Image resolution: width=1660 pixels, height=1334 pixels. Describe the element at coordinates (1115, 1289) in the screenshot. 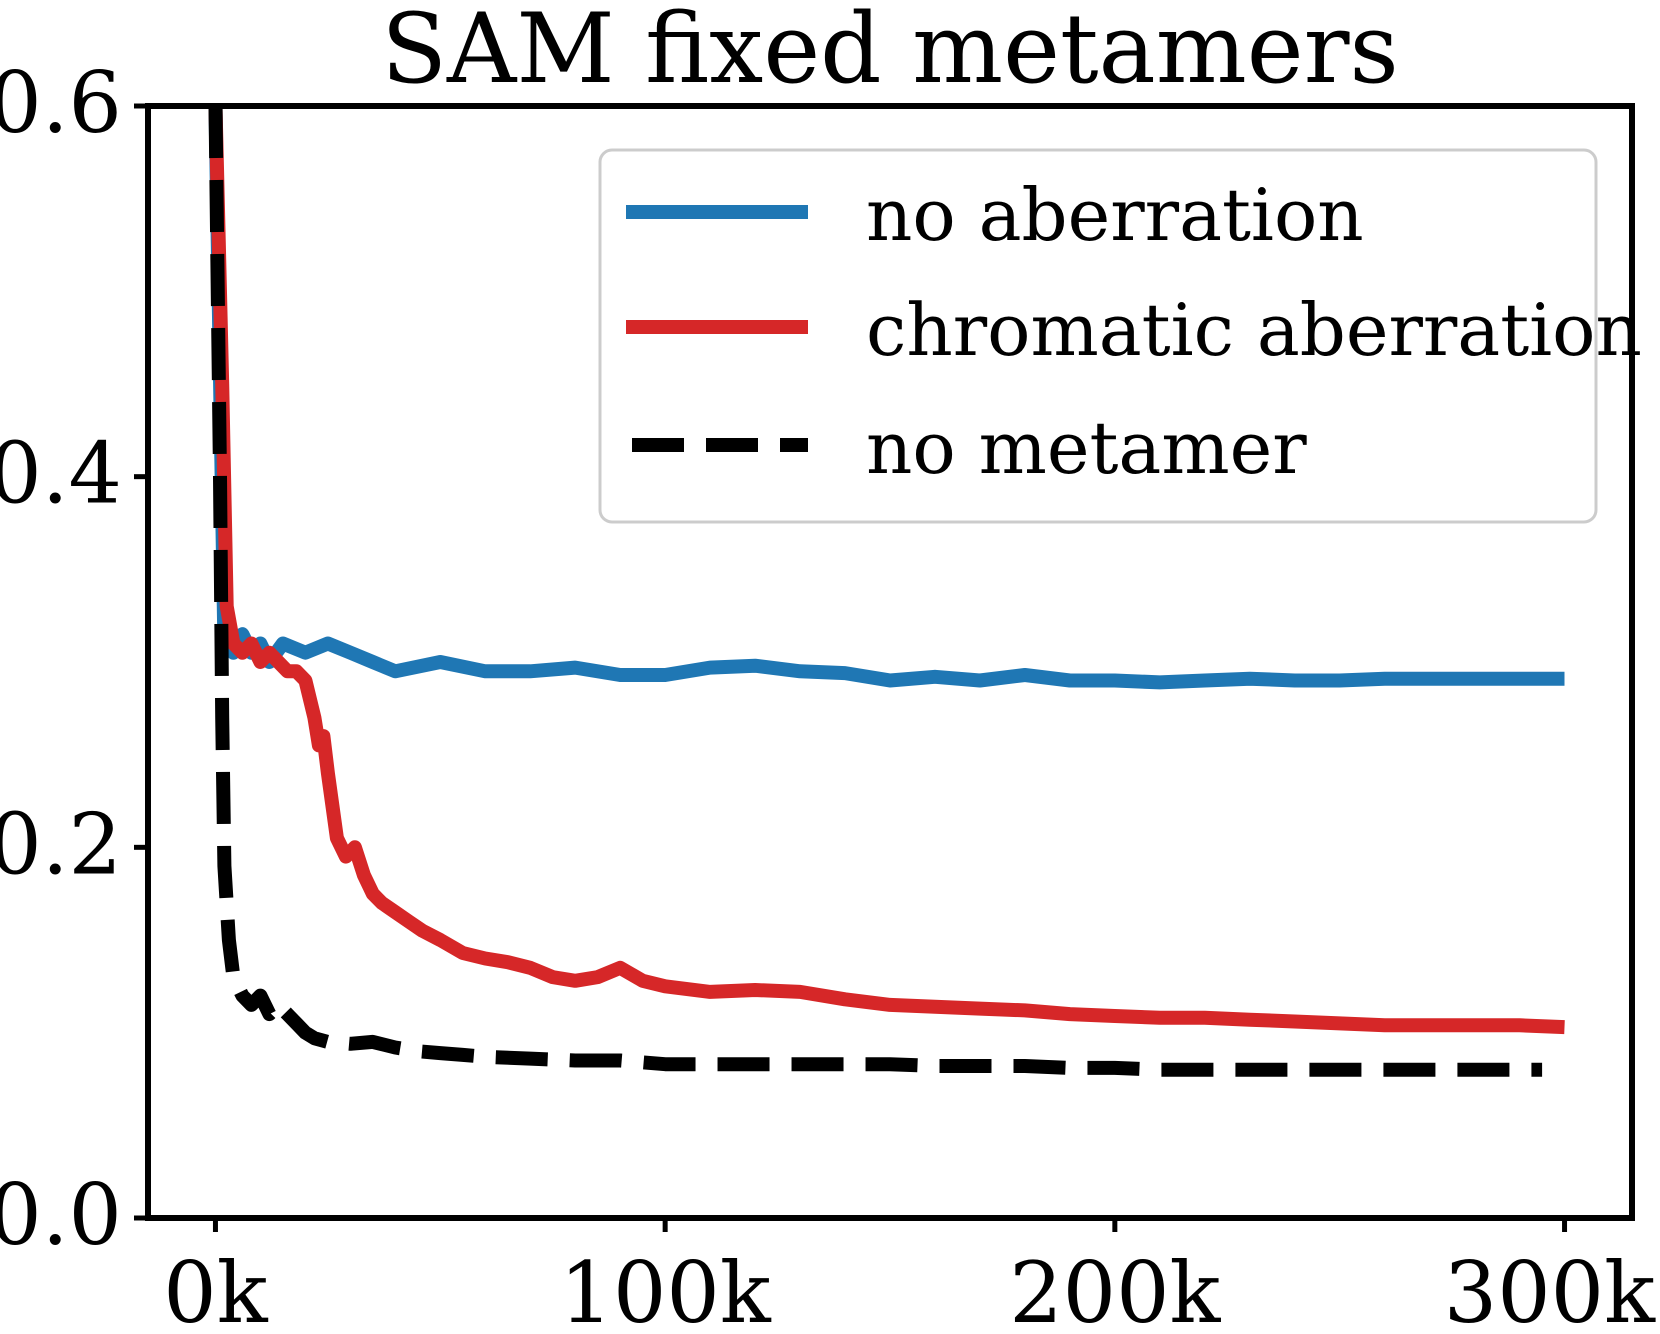

I see `x-tick-label: 200k` at that location.